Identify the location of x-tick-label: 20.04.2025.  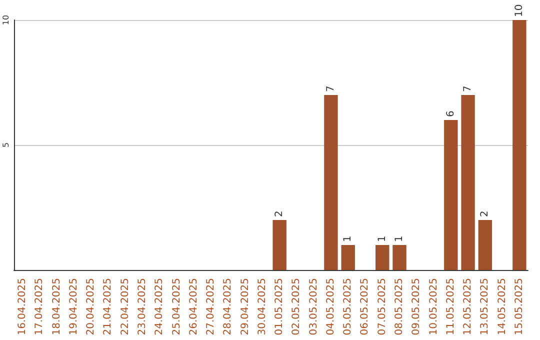
(91, 307).